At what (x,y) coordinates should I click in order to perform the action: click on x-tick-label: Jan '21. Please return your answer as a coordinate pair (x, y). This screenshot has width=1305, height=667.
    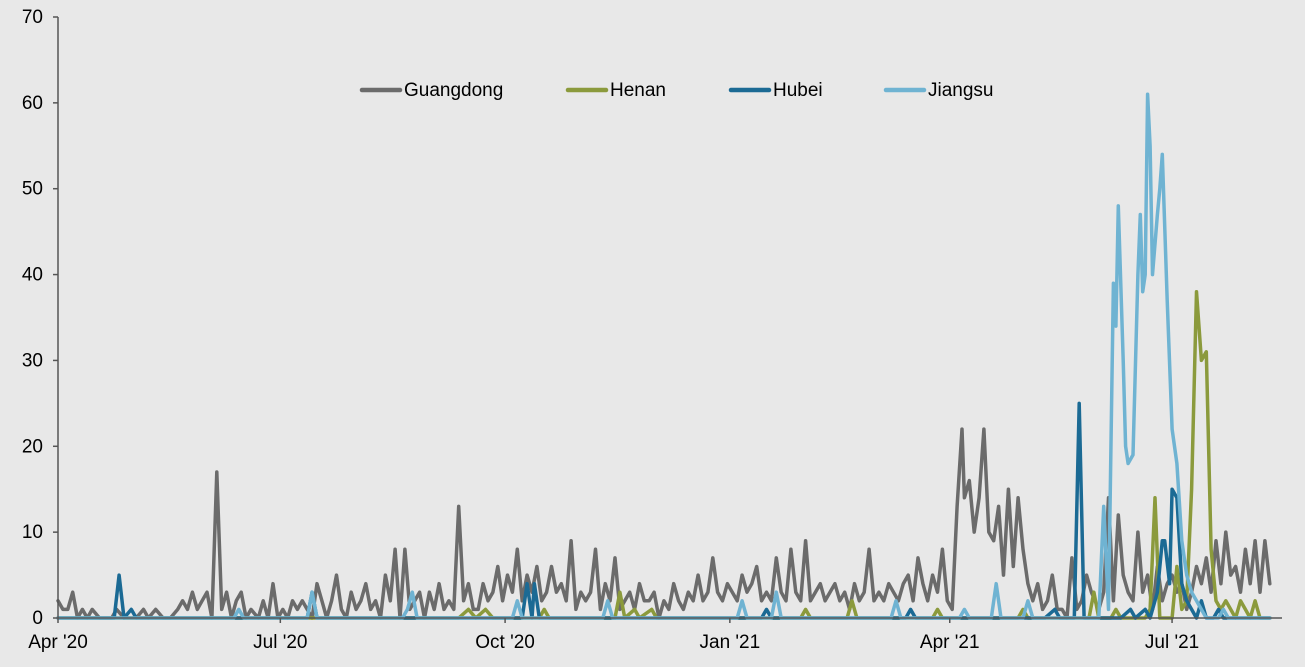
    Looking at the image, I should click on (730, 642).